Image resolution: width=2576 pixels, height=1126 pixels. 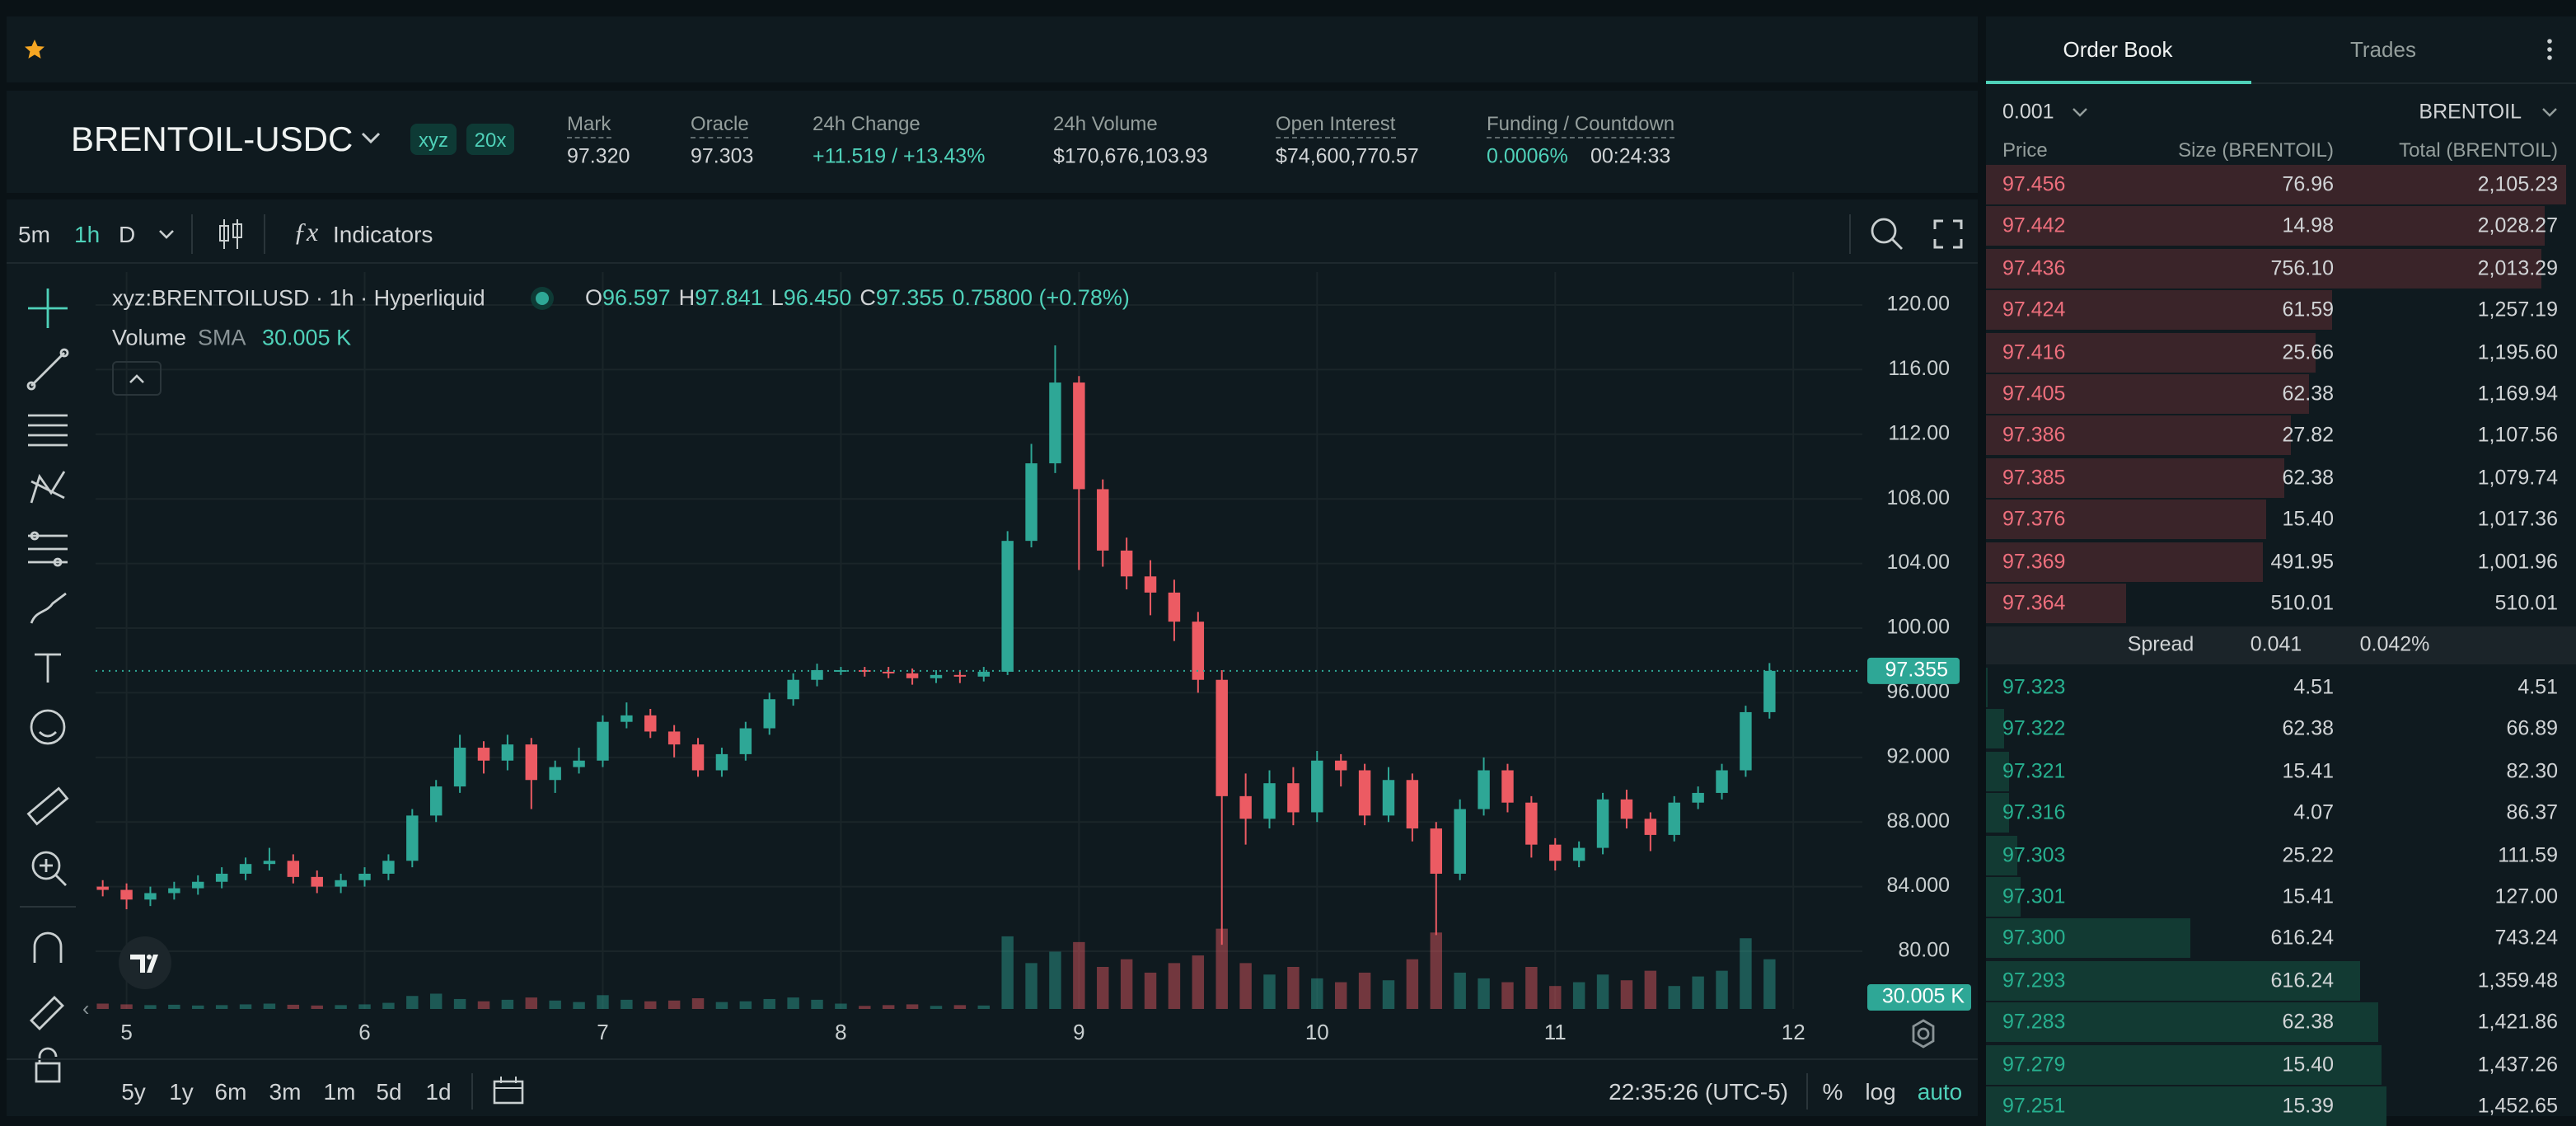 I want to click on column-header: Price, so click(x=2025, y=150).